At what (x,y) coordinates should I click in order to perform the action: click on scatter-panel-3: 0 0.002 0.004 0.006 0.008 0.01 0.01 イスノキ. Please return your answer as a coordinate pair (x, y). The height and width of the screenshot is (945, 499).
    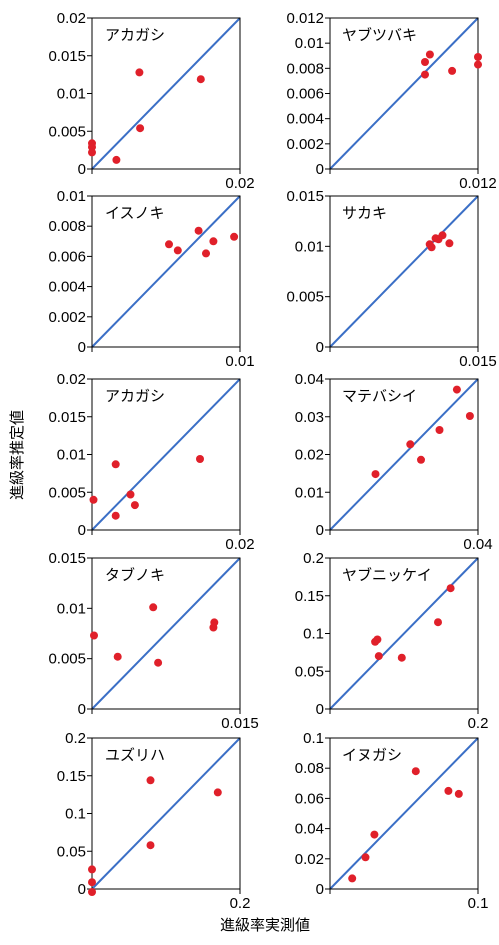
    Looking at the image, I should click on (151, 279).